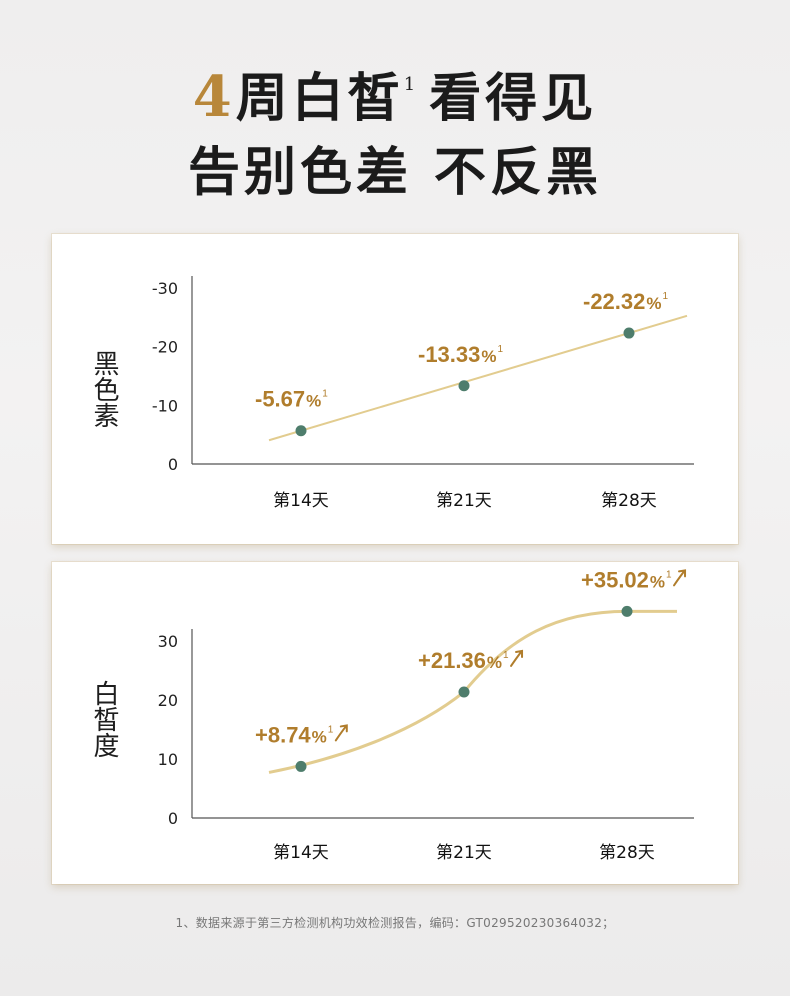 The height and width of the screenshot is (996, 790). Describe the element at coordinates (411, 84) in the screenshot. I see `headline-superscript: 1` at that location.